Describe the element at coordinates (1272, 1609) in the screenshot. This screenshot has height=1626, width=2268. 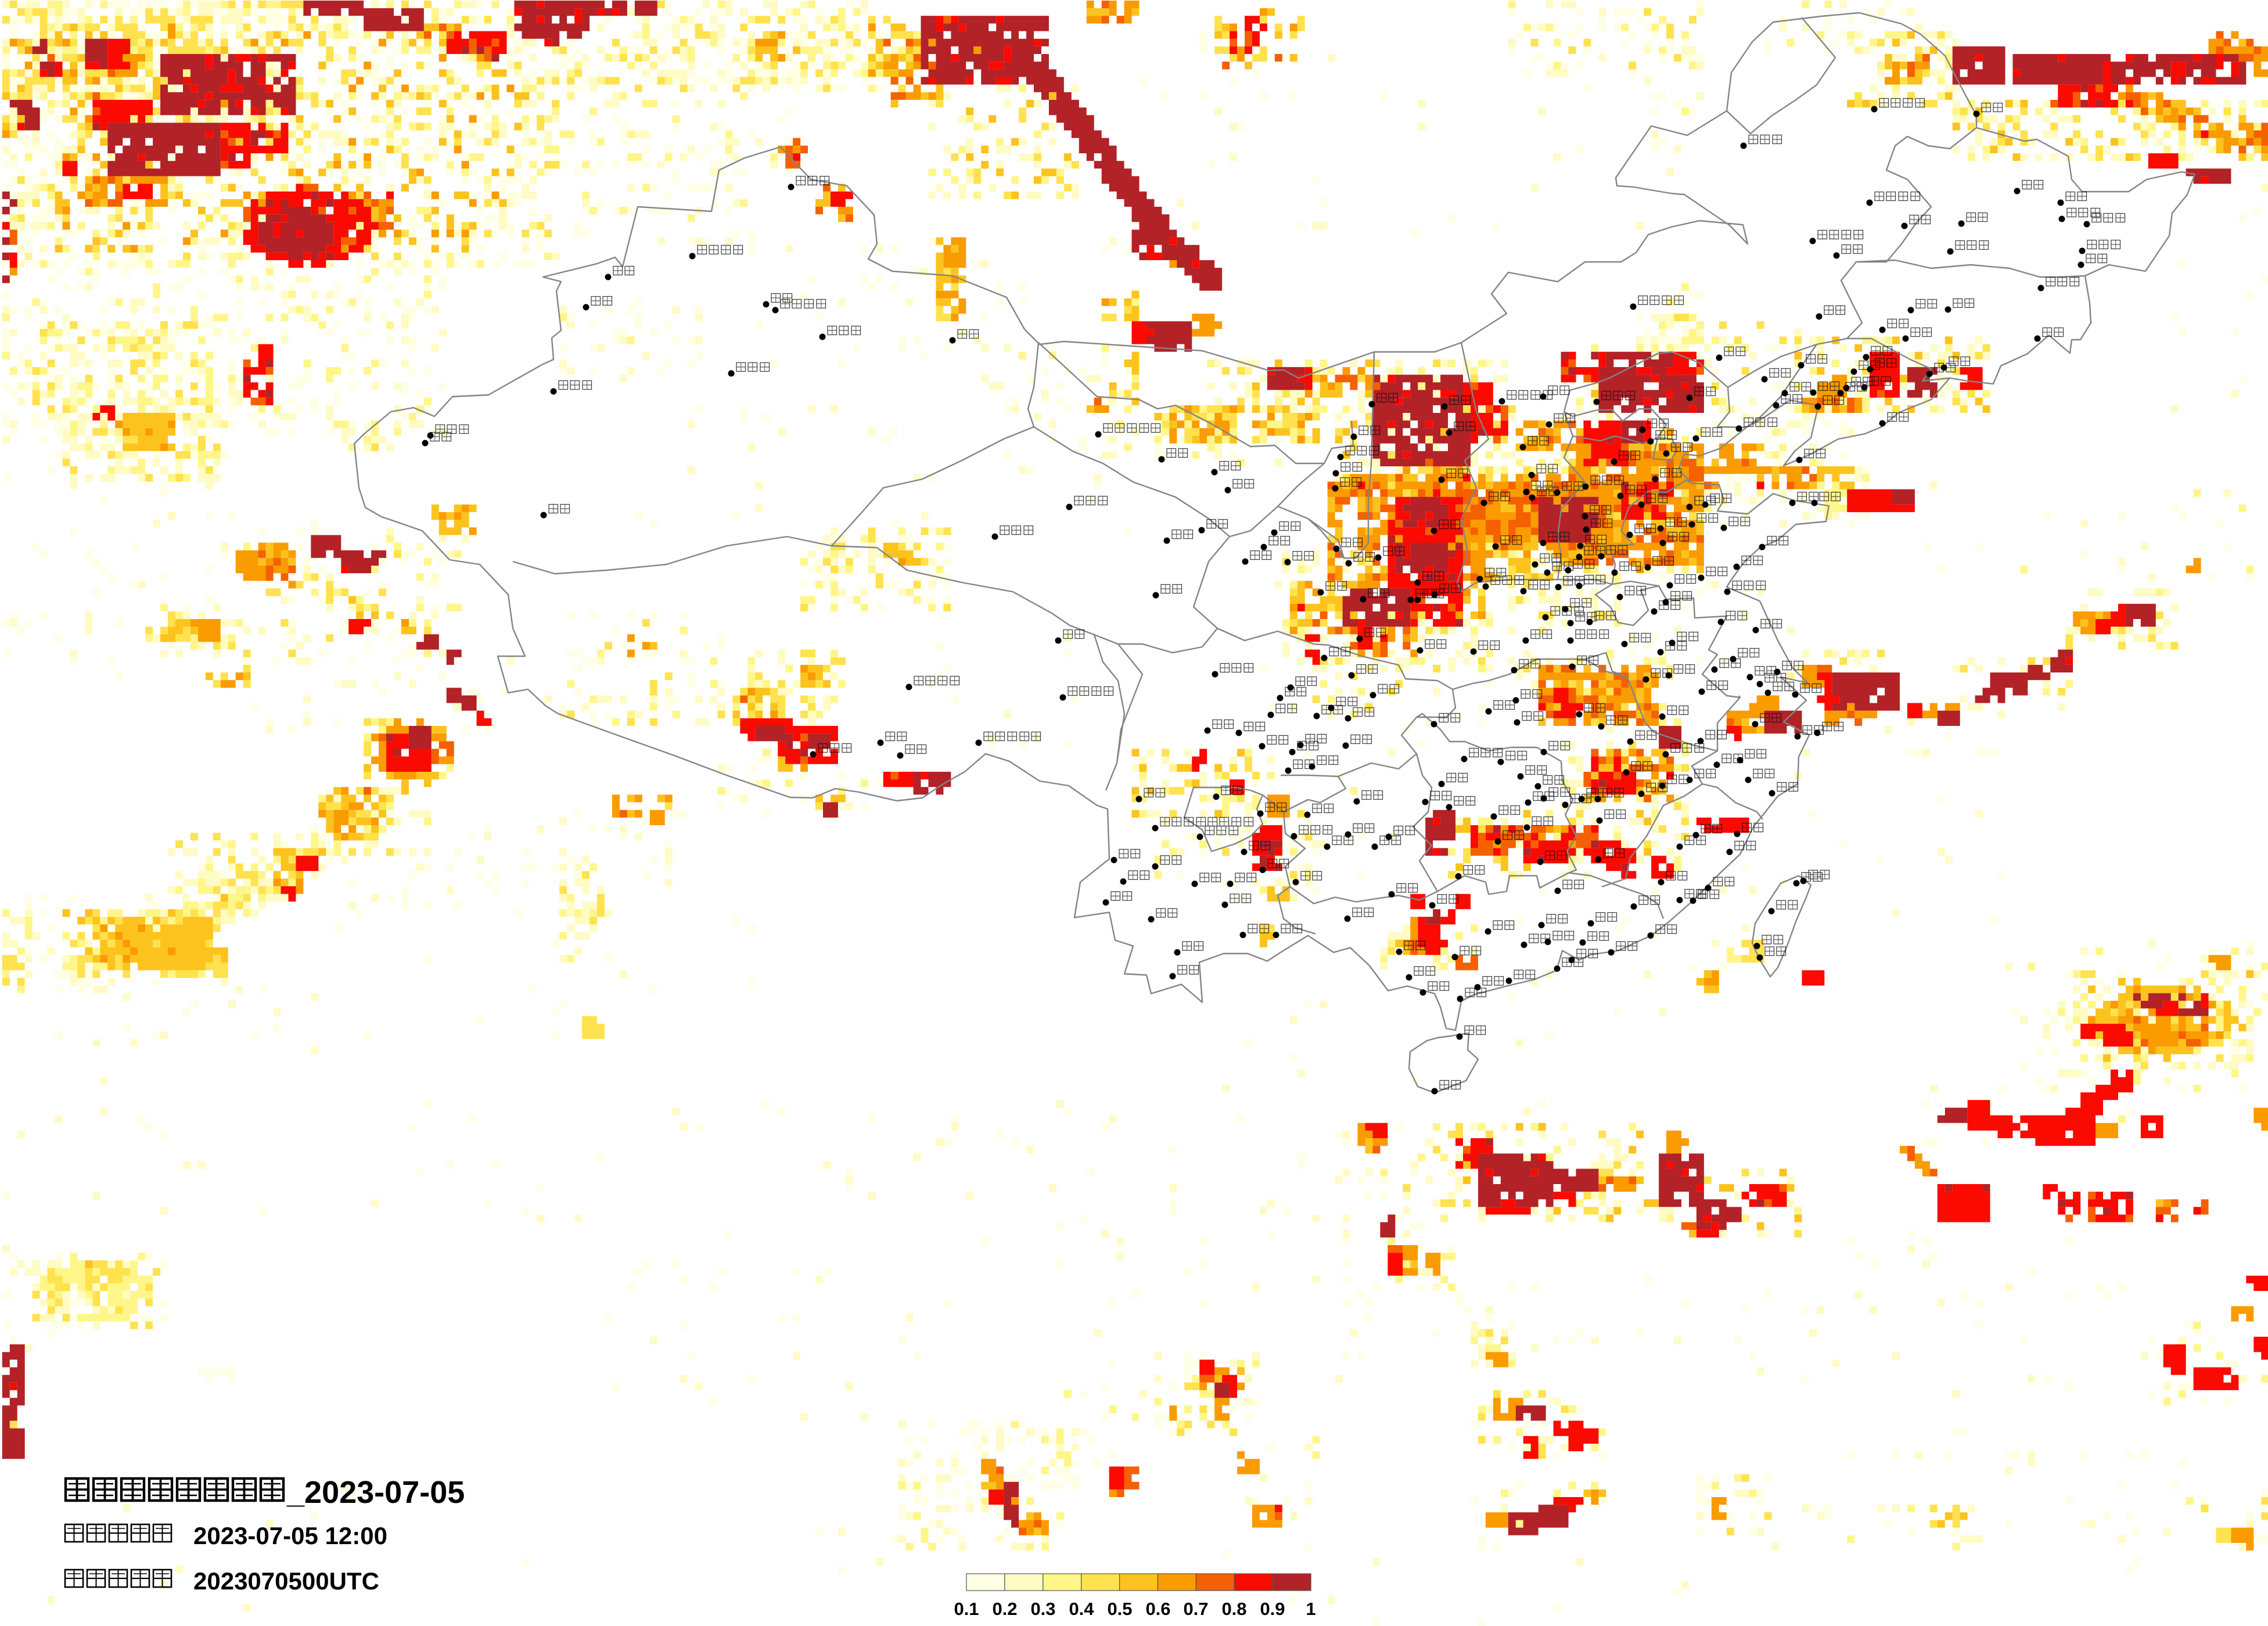
I see `svg-text: 0.9` at that location.